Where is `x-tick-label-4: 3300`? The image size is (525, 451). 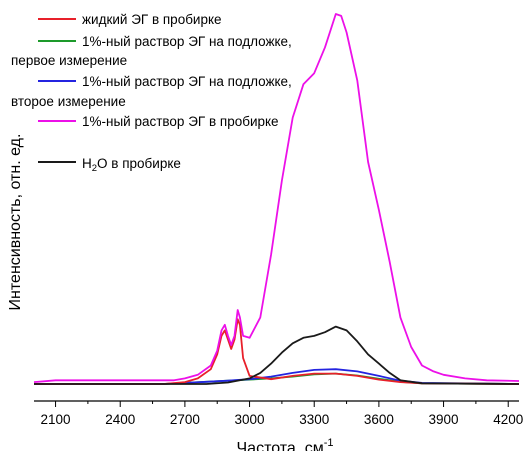
x-tick-label-4: 3300 is located at coordinates (314, 419).